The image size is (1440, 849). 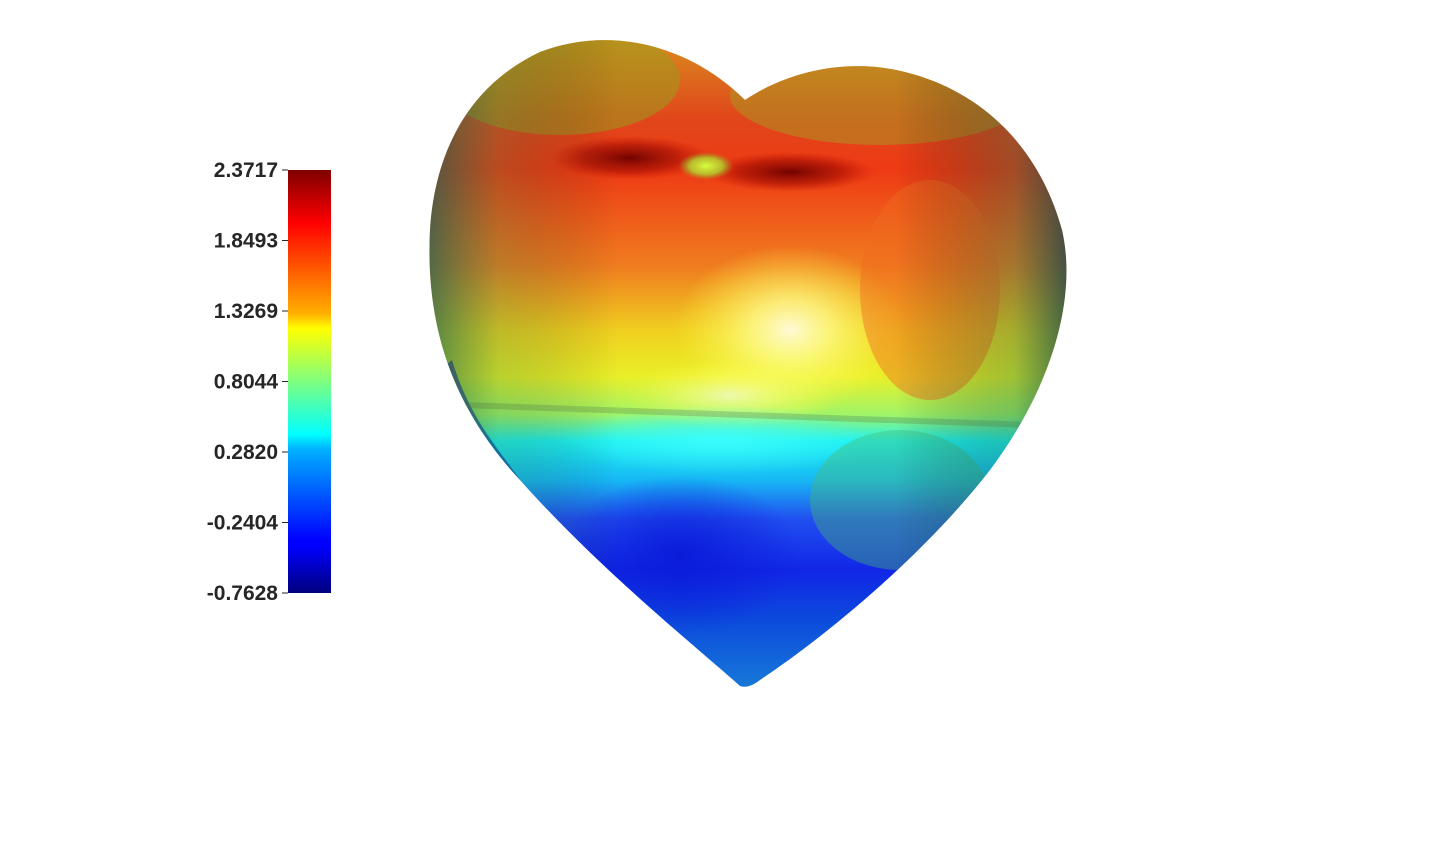 I want to click on colorbar-tick-label: 1.8493, so click(x=246, y=240).